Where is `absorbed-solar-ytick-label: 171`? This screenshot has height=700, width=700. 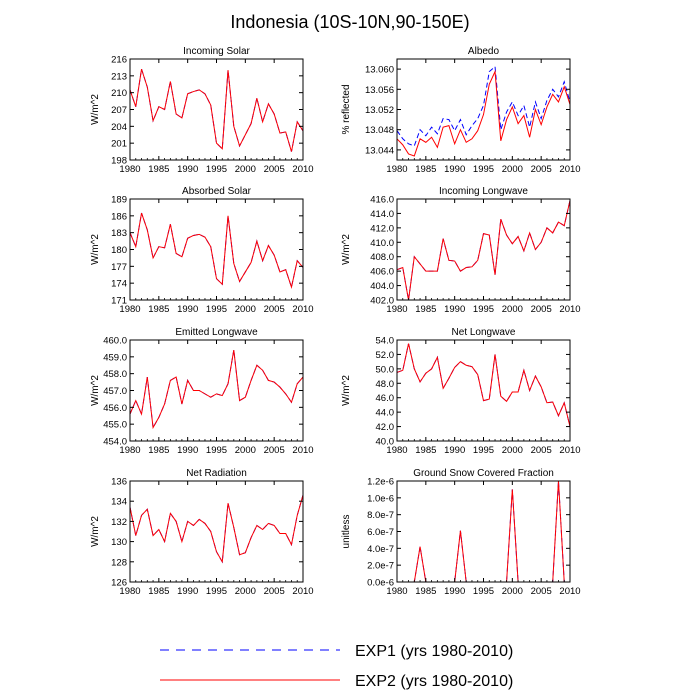 absorbed-solar-ytick-label: 171 is located at coordinates (119, 301).